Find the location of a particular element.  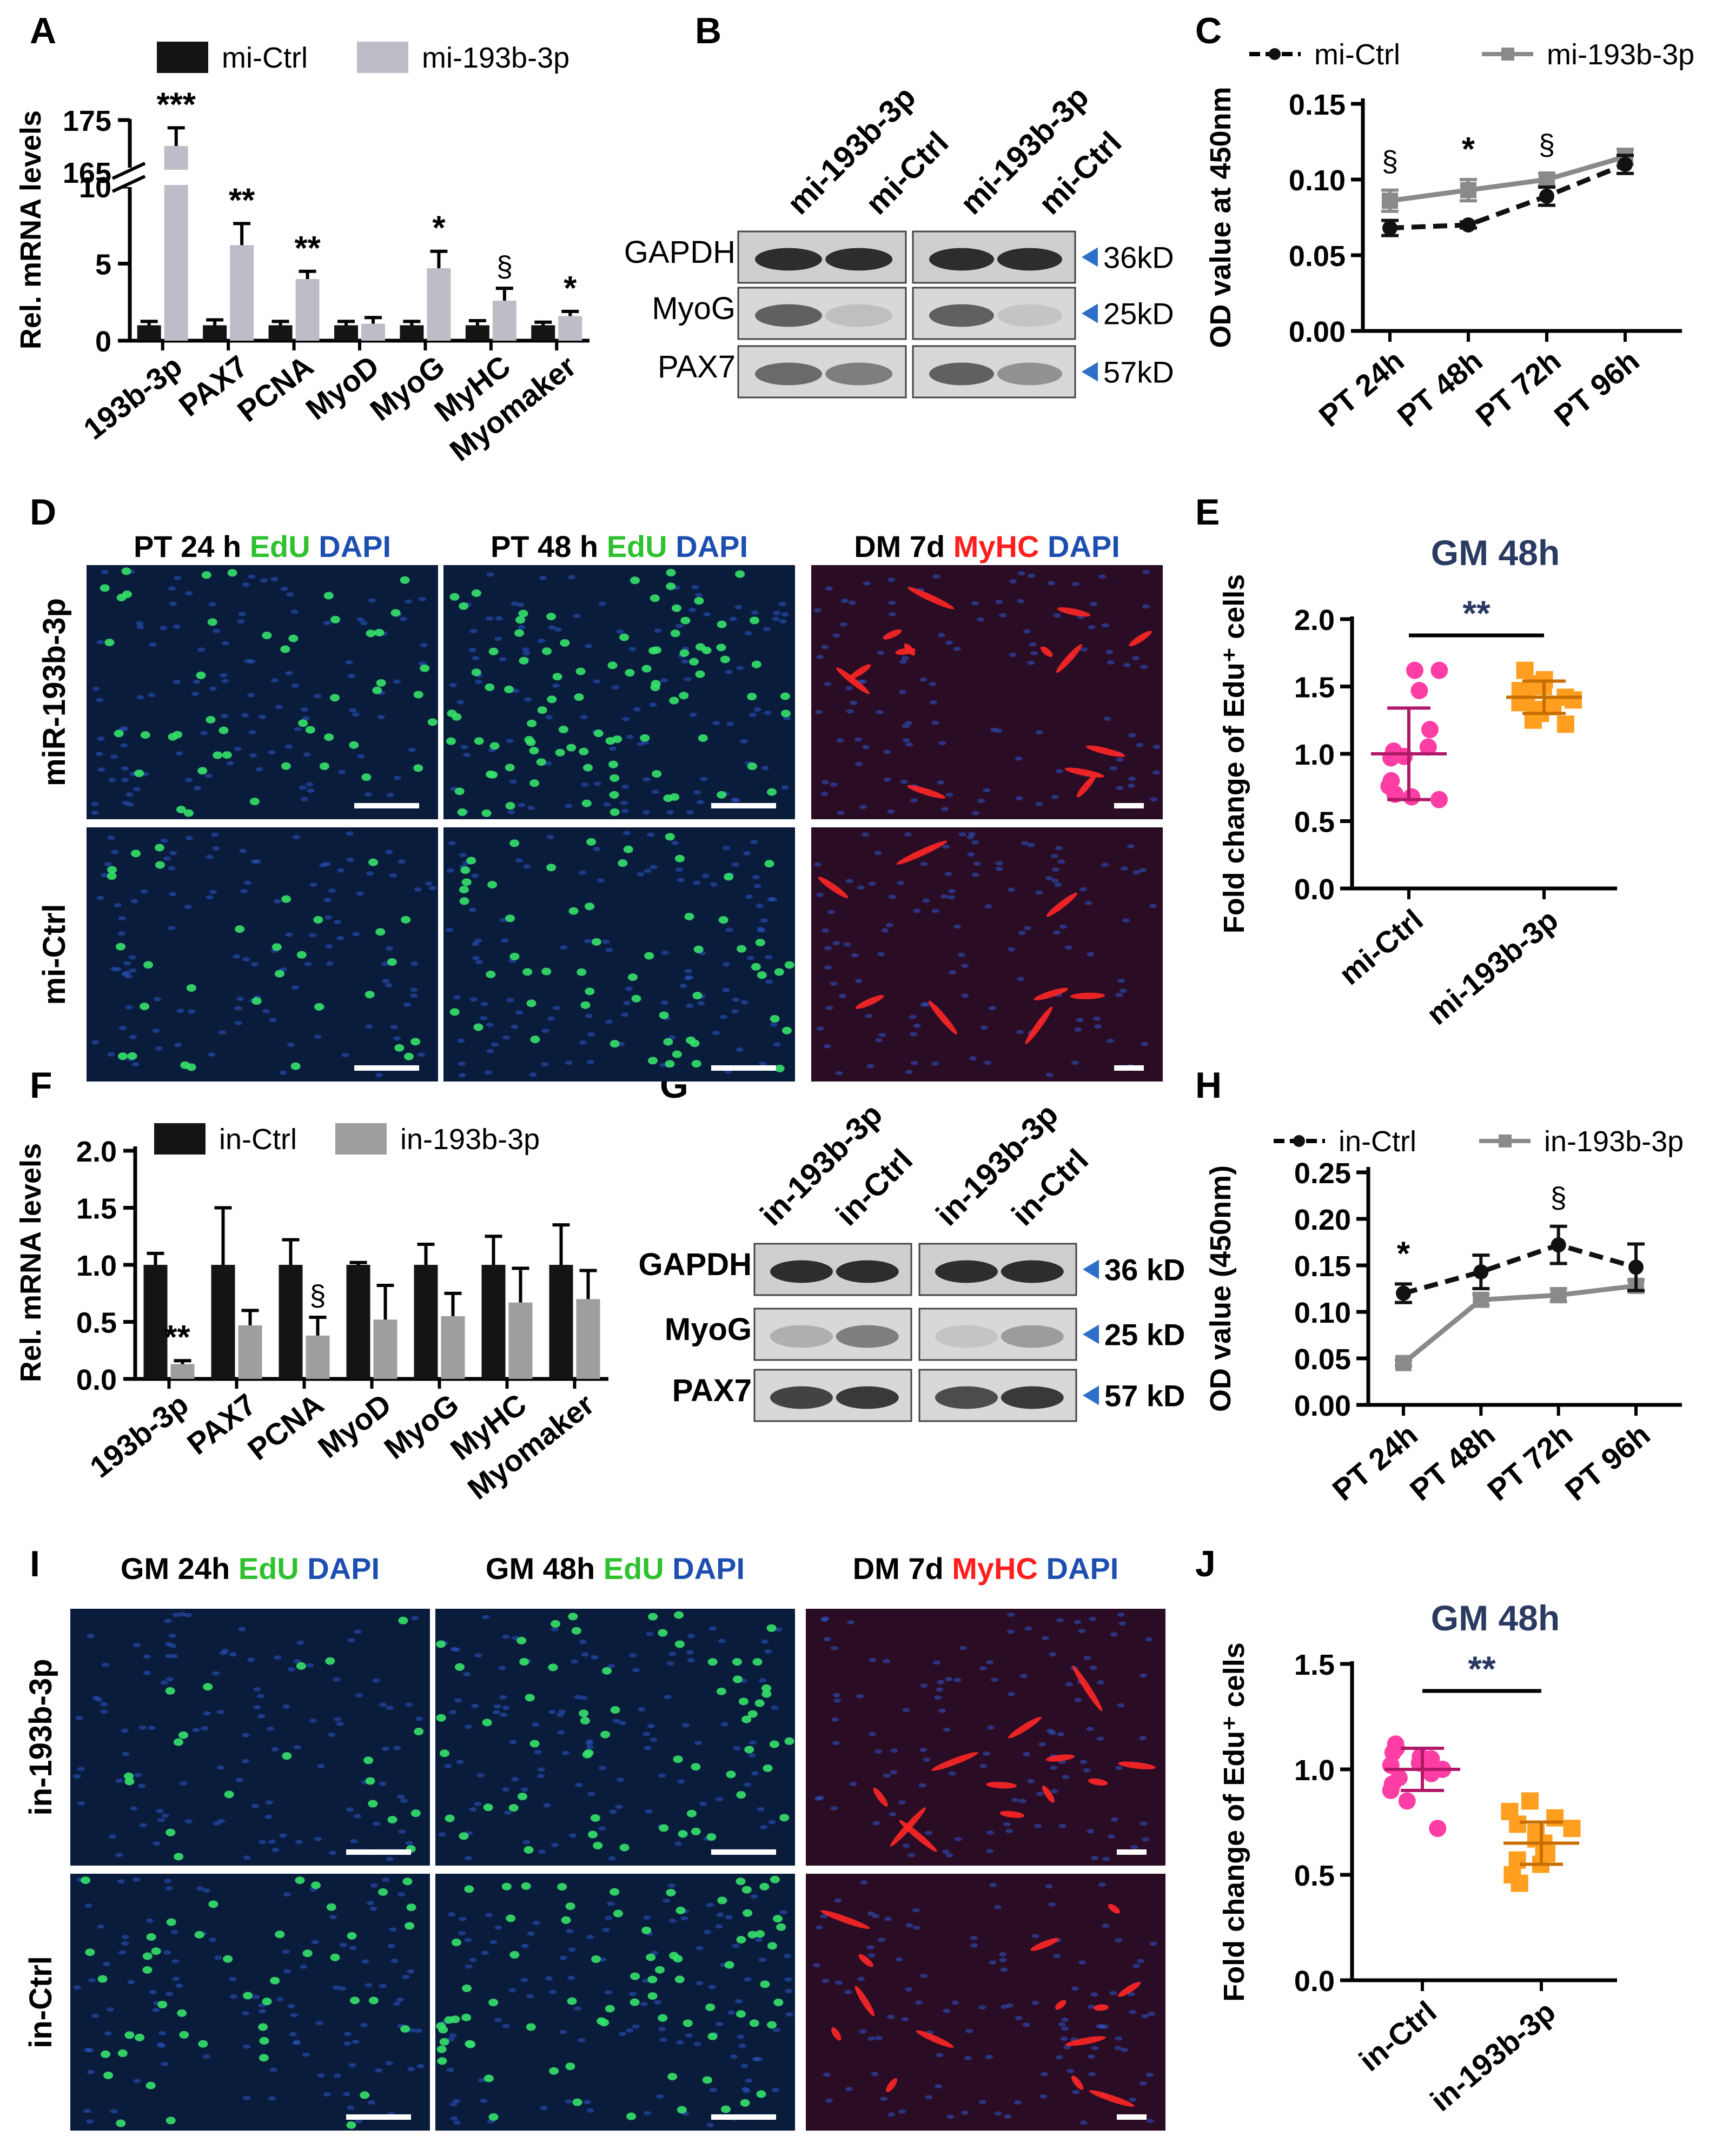

scale-bar is located at coordinates (1129, 805).